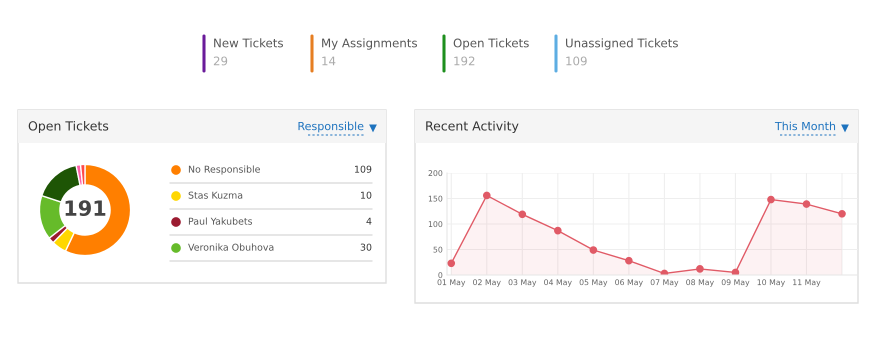 The height and width of the screenshot is (349, 891). I want to click on data-label: 14, so click(329, 61).